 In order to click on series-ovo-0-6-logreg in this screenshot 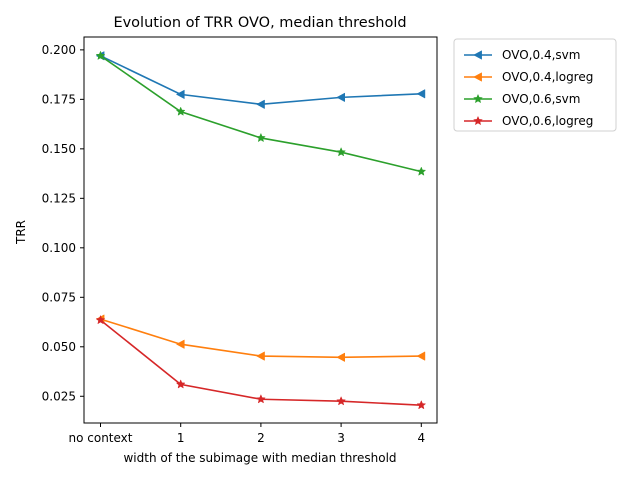, I will do `click(261, 362)`.